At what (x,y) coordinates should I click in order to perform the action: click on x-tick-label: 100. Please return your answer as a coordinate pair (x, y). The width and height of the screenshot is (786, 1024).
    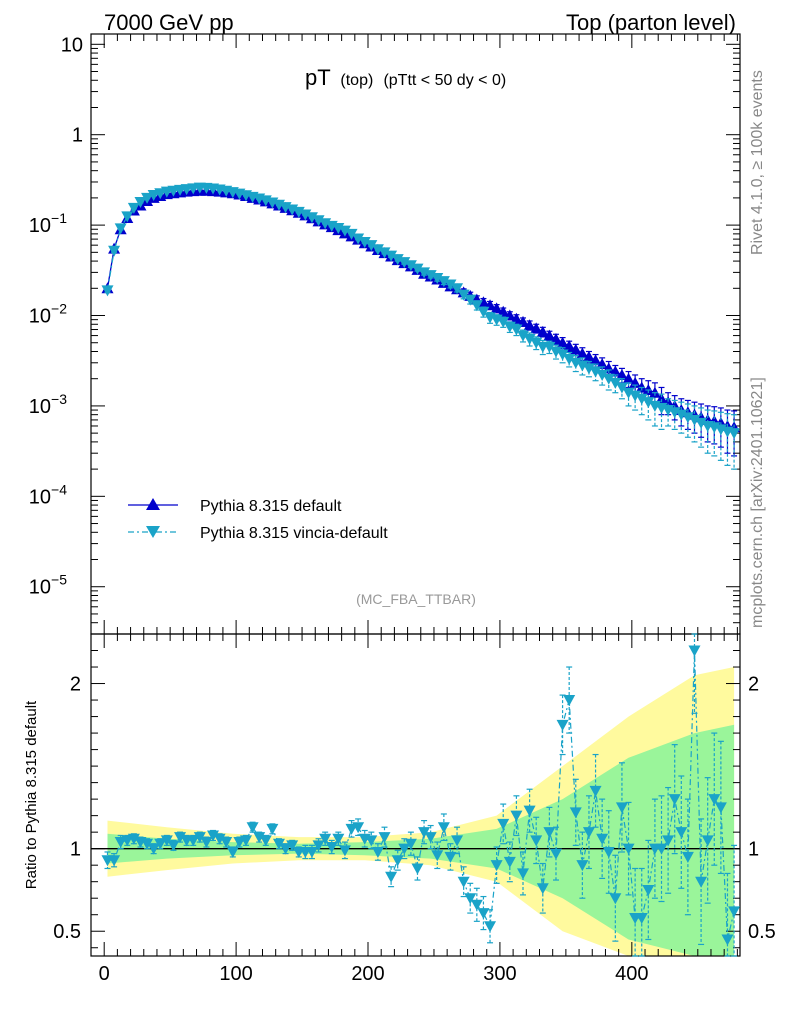
    Looking at the image, I should click on (235, 974).